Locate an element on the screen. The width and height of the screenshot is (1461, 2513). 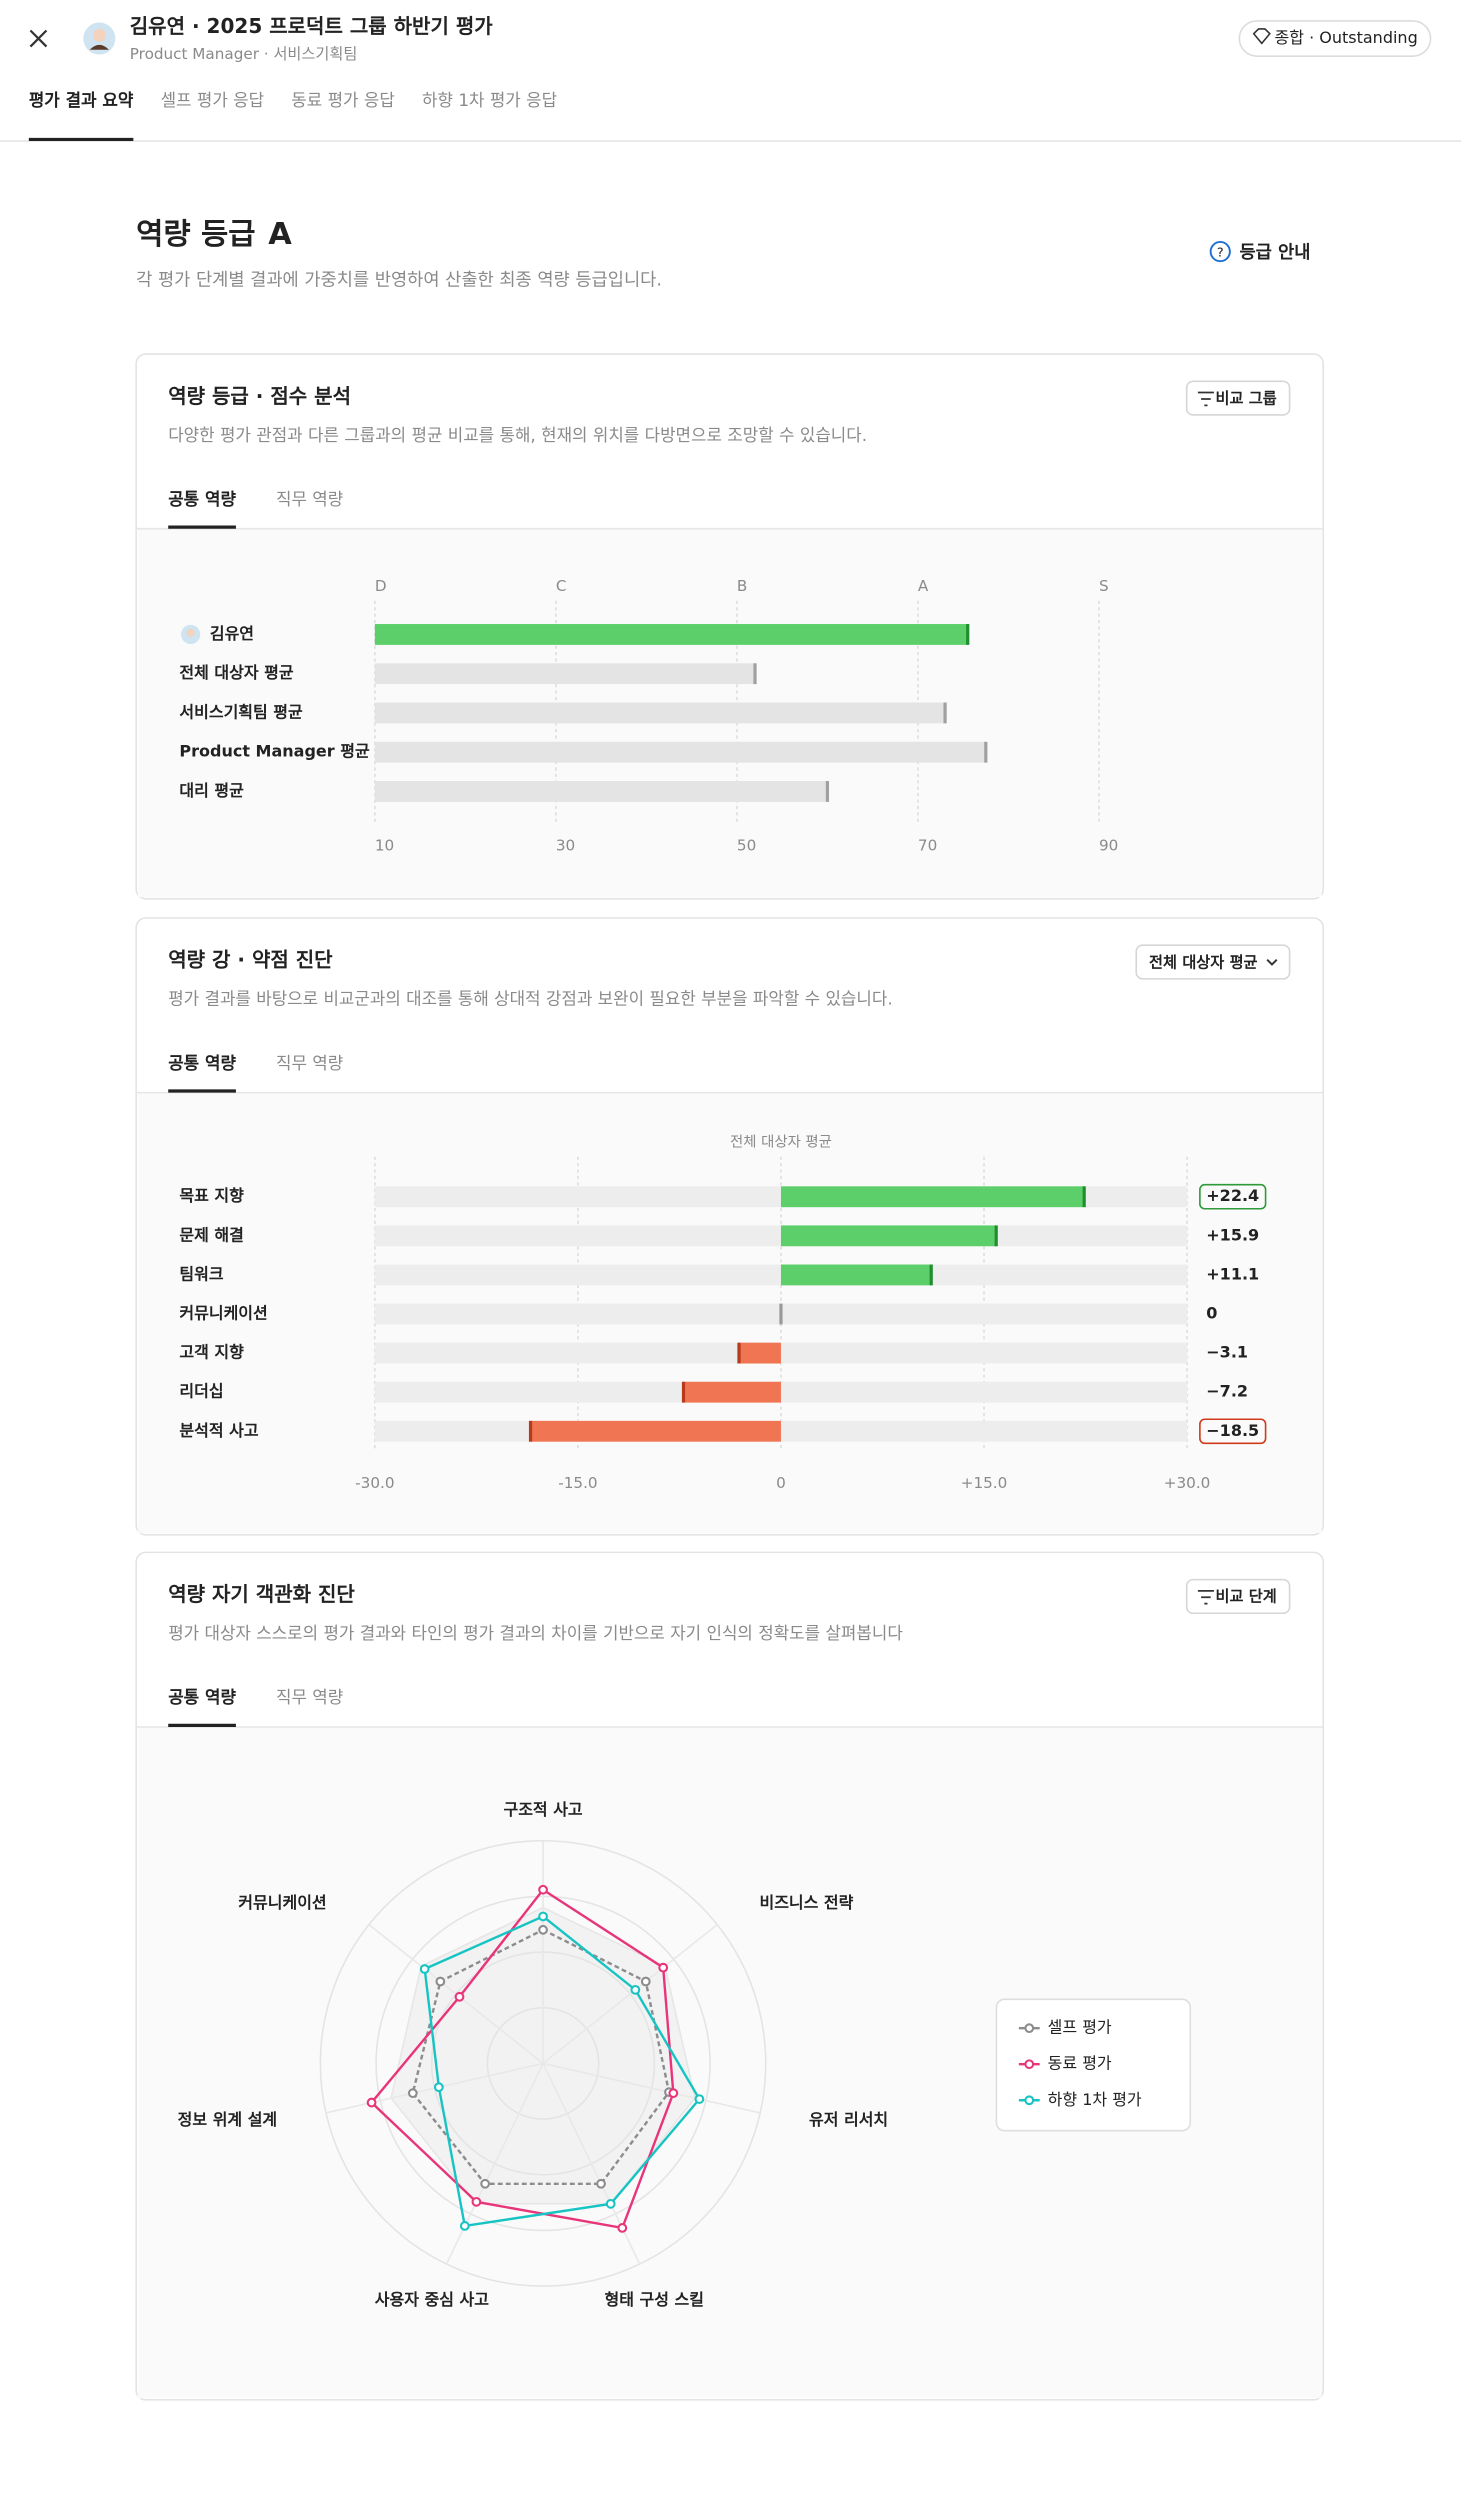
axis-label: 정보 위계 설계 is located at coordinates (227, 2119).